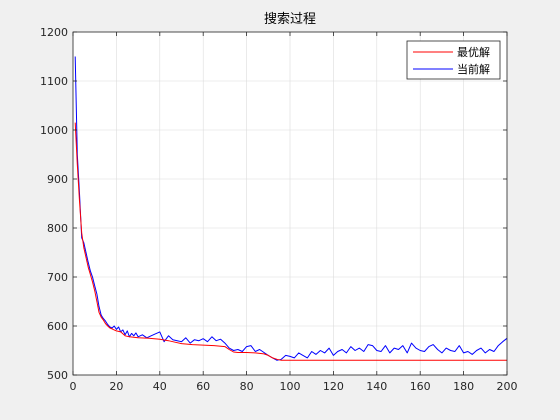  I want to click on y-tick-label: 1200, so click(54, 32).